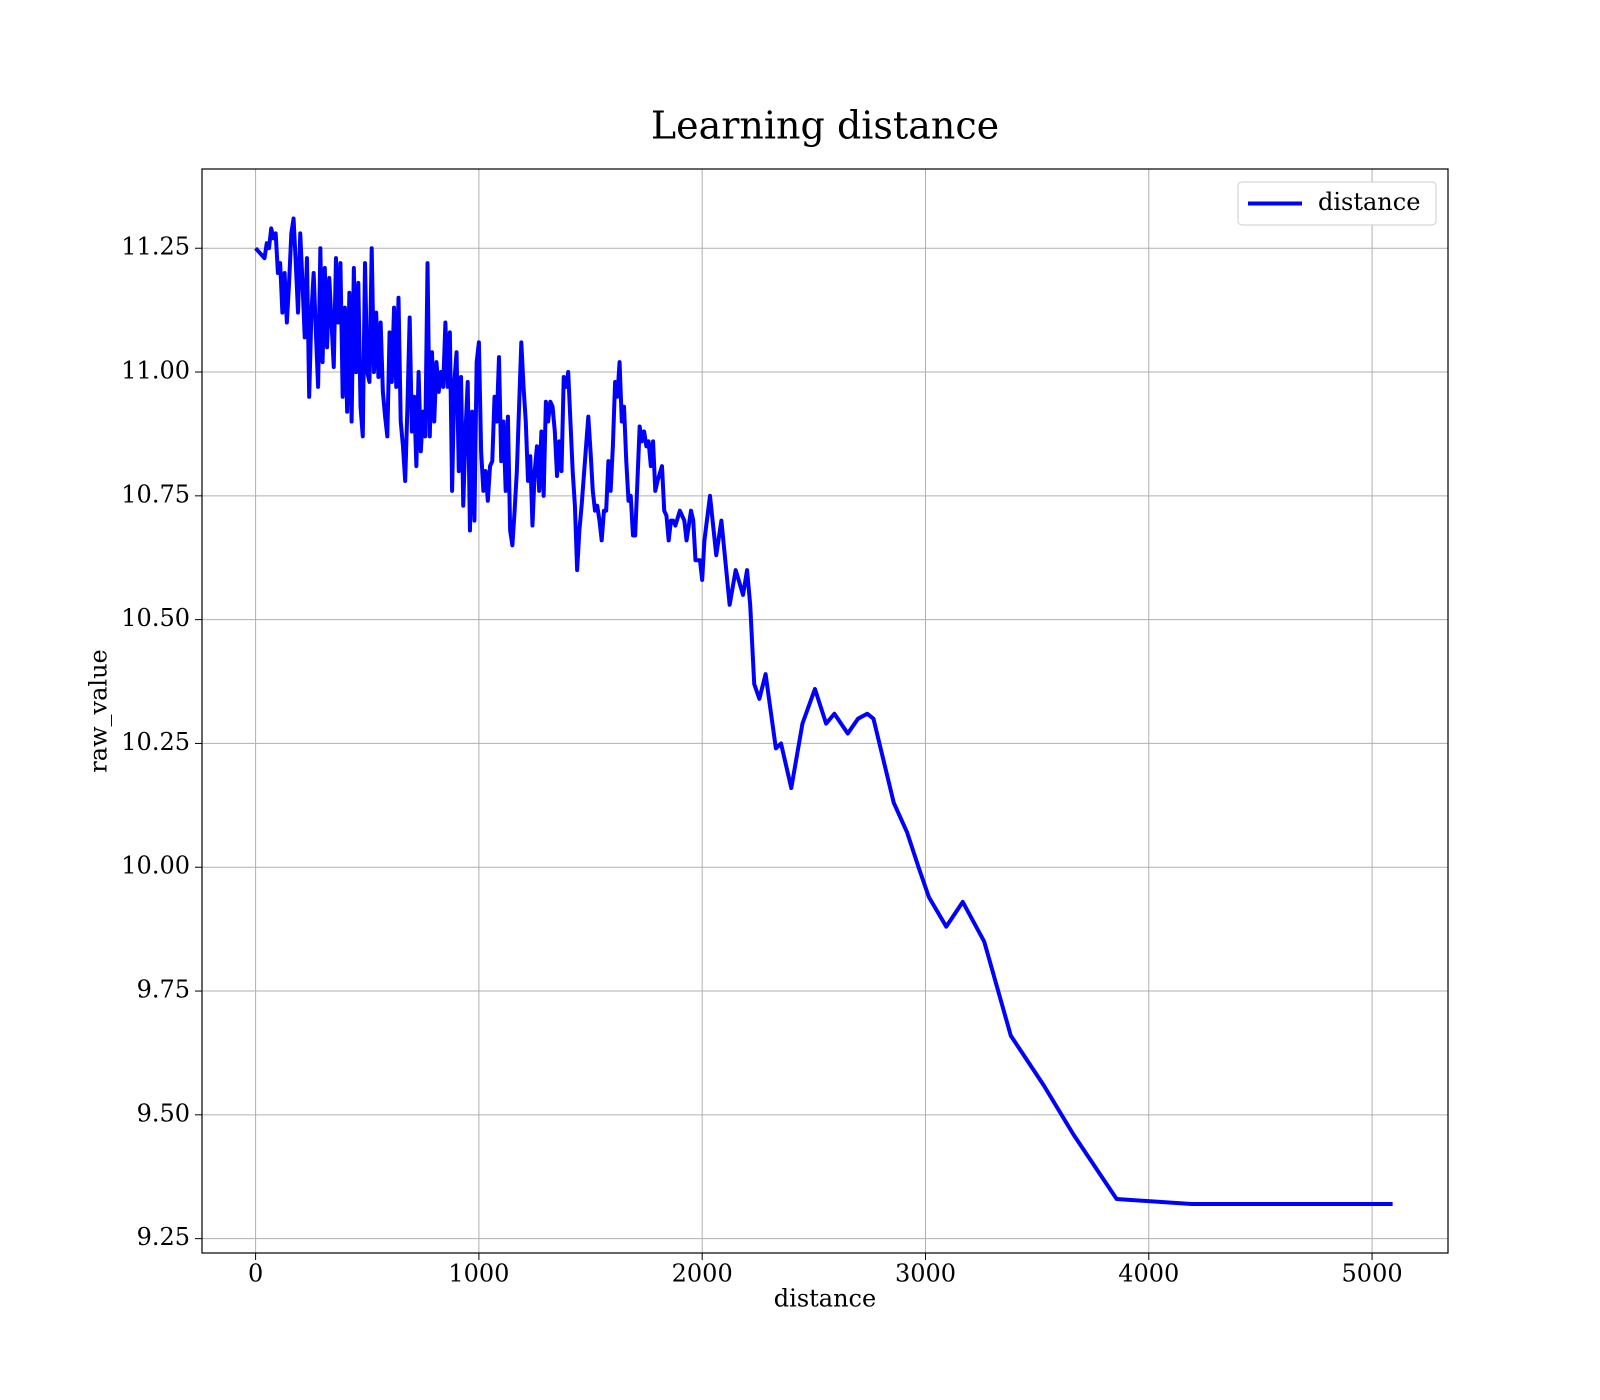 The width and height of the screenshot is (1600, 1400). I want to click on y-tick-label: 11.25, so click(155, 247).